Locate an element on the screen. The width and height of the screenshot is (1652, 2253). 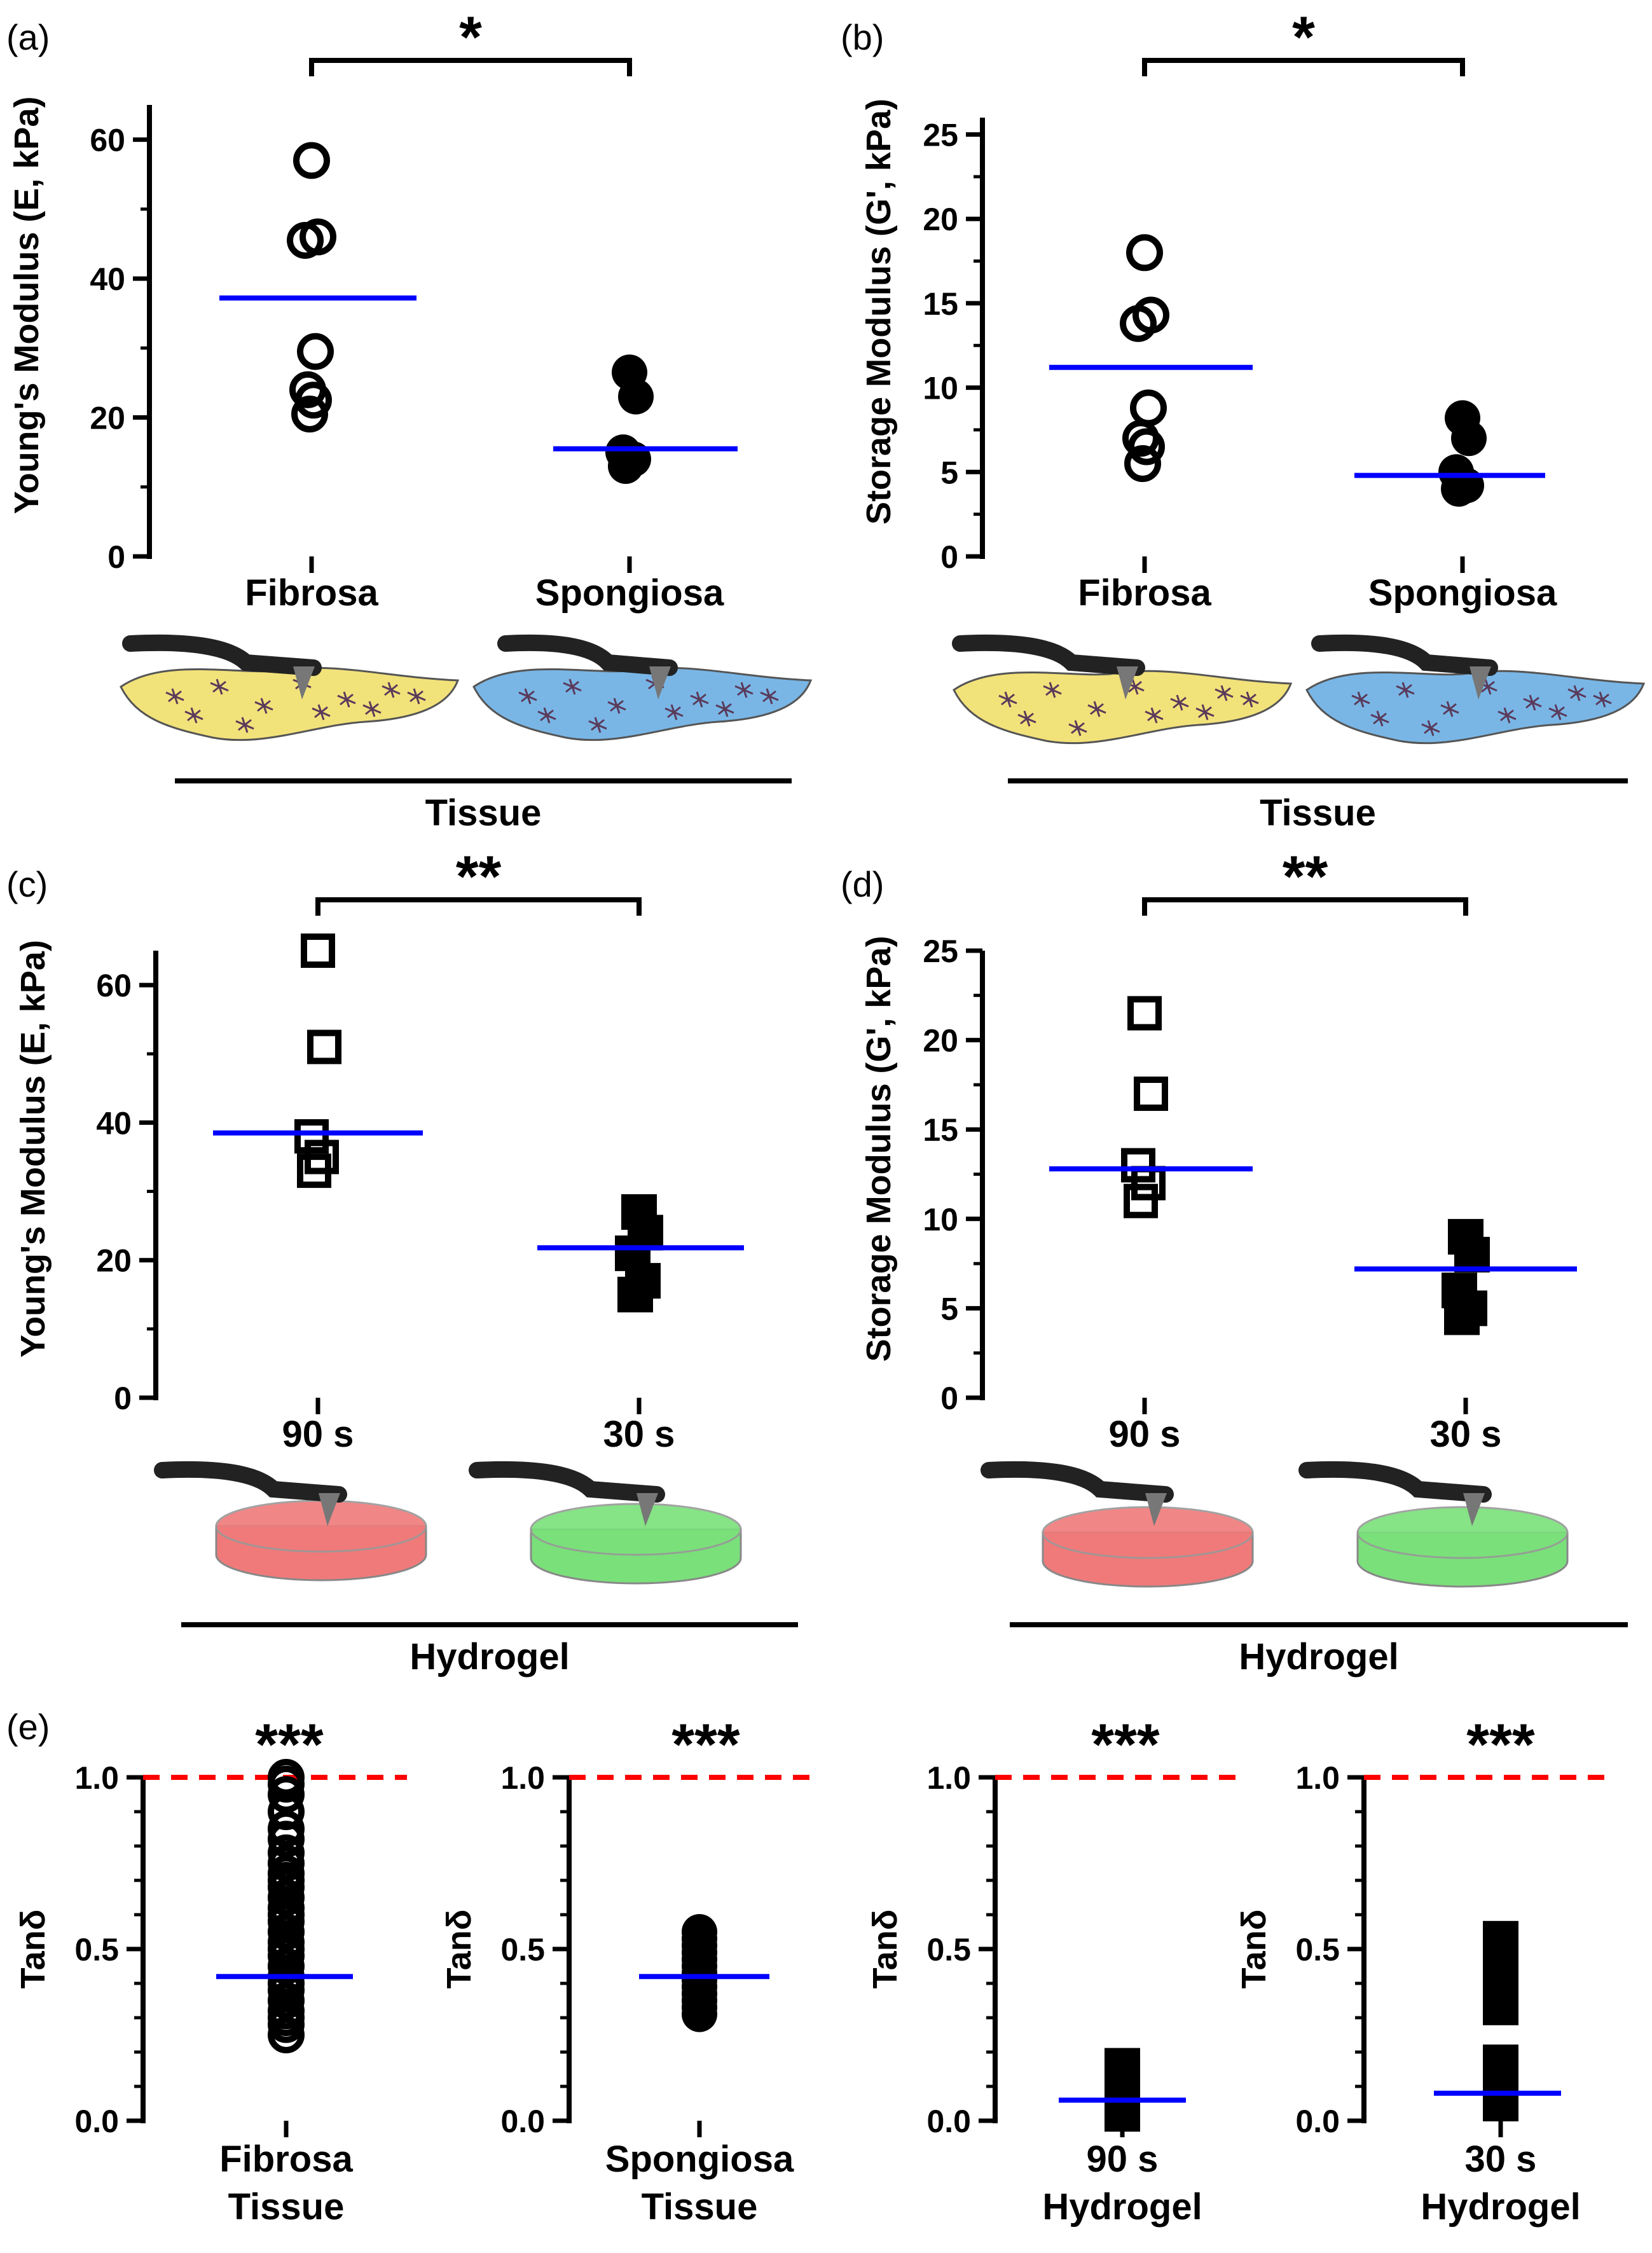
panel-e4: 0.0 0.5 1.0 Tanδ 30 s Hydrogel *** is located at coordinates (1425, 1970).